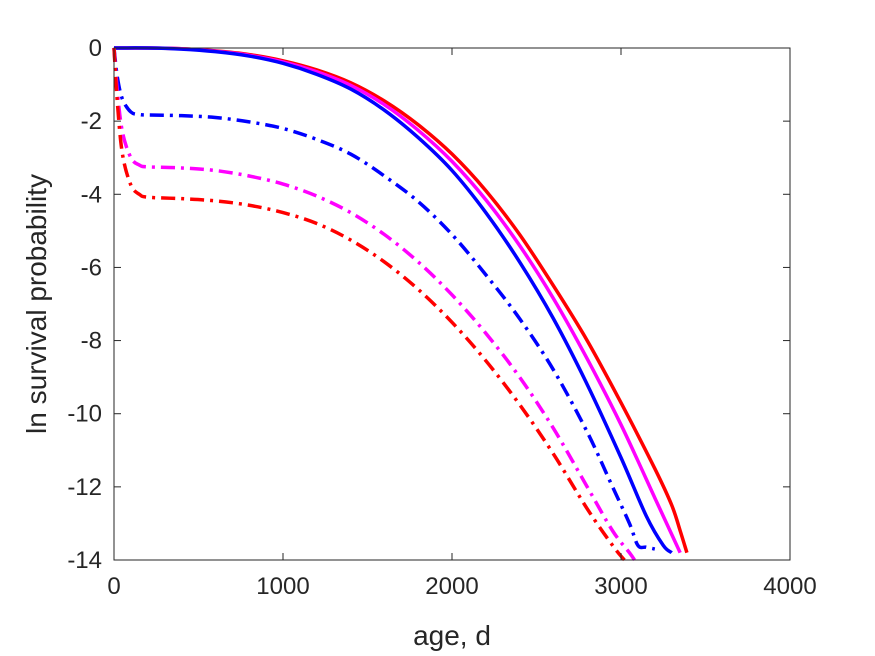 The height and width of the screenshot is (656, 875). I want to click on y-tick-label: -14, so click(84, 560).